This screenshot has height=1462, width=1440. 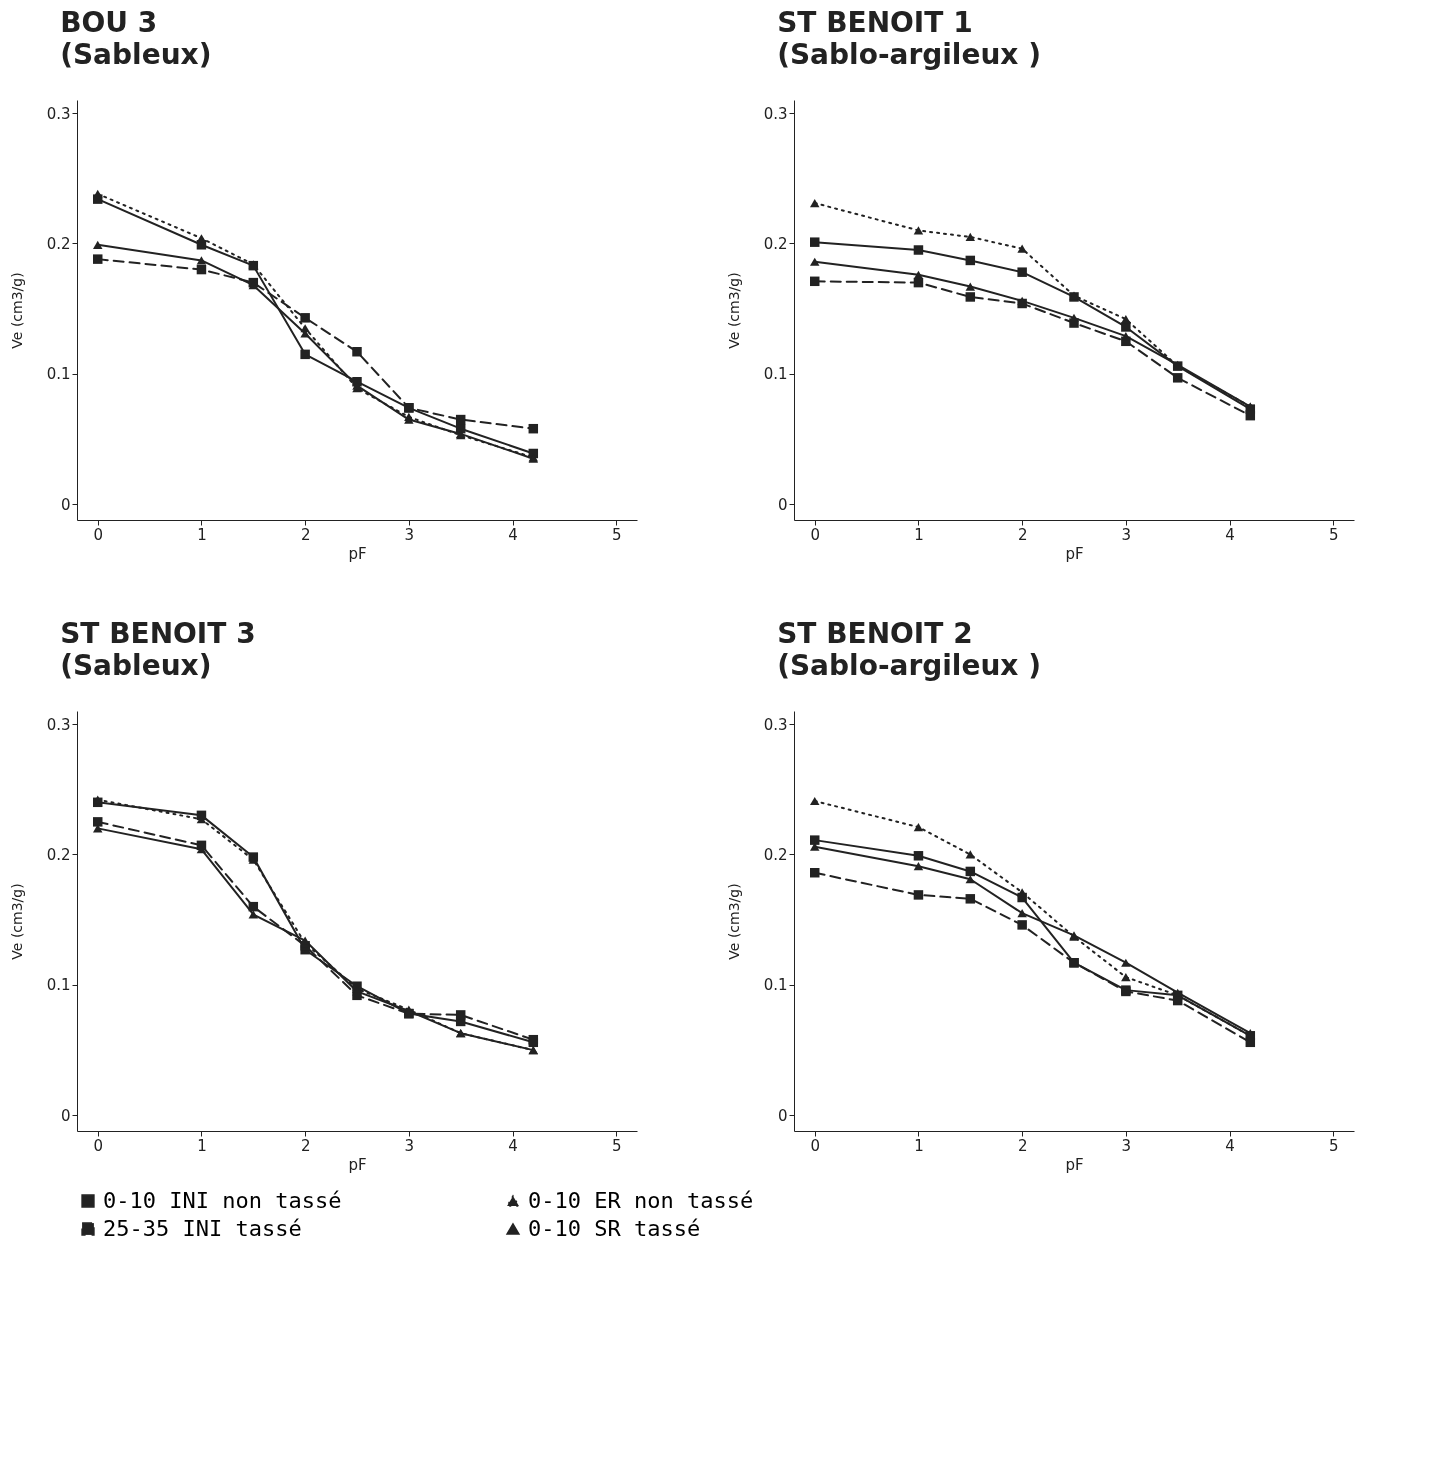 What do you see at coordinates (614, 1228) in the screenshot?
I see `legend-label: 0-10 SR tassé` at bounding box center [614, 1228].